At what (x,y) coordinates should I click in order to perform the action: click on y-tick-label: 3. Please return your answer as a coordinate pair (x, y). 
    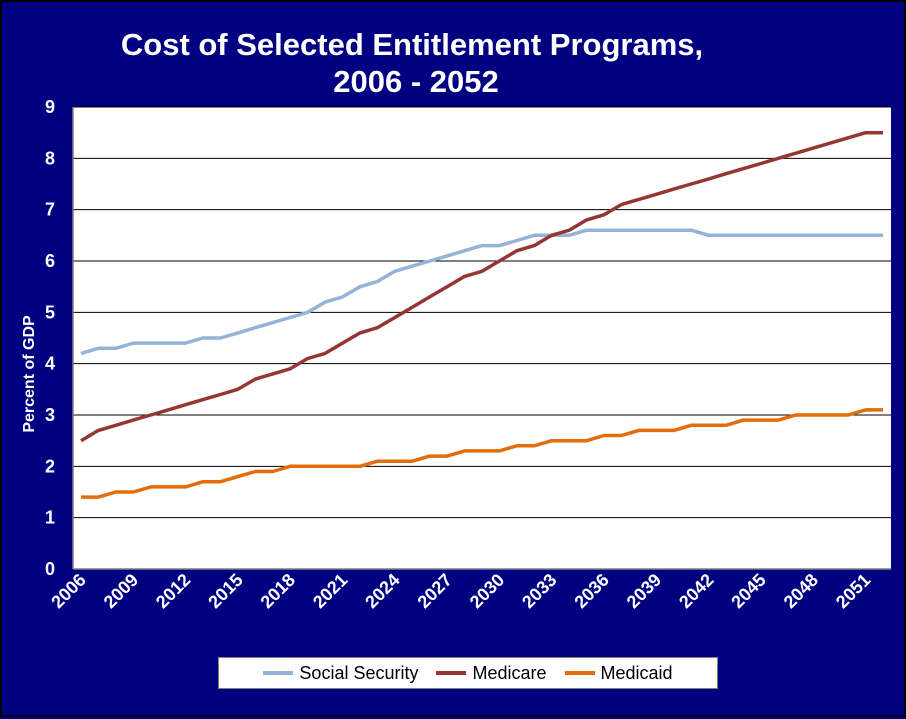
    Looking at the image, I should click on (50, 415).